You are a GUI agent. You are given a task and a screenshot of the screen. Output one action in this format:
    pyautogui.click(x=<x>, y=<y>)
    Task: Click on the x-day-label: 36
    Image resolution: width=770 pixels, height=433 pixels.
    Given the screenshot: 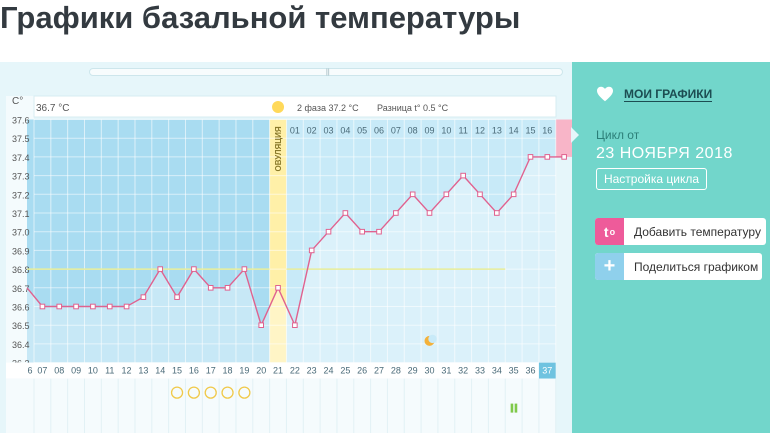 What is the action you would take?
    pyautogui.click(x=530, y=371)
    